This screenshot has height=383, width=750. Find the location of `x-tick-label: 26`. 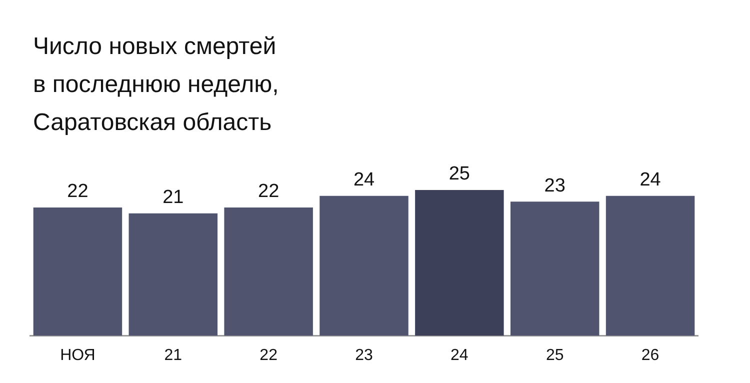

x-tick-label: 26 is located at coordinates (650, 355).